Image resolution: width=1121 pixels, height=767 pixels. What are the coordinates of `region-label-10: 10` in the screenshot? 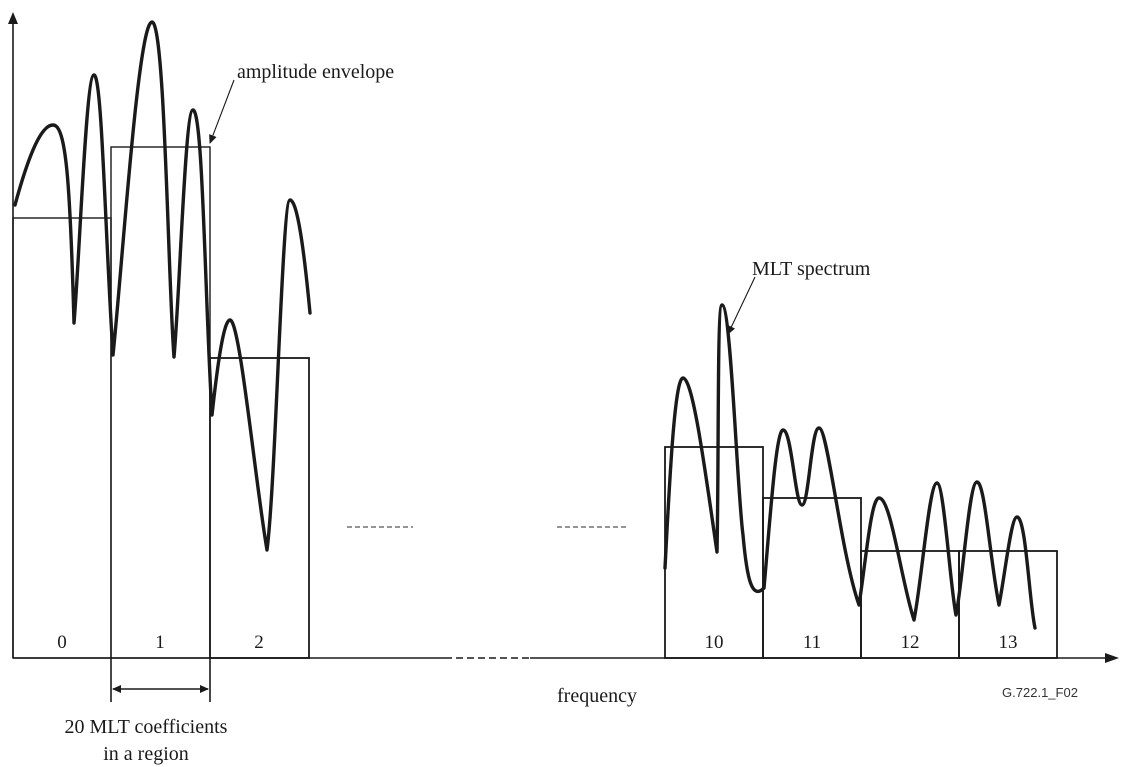 It's located at (714, 642).